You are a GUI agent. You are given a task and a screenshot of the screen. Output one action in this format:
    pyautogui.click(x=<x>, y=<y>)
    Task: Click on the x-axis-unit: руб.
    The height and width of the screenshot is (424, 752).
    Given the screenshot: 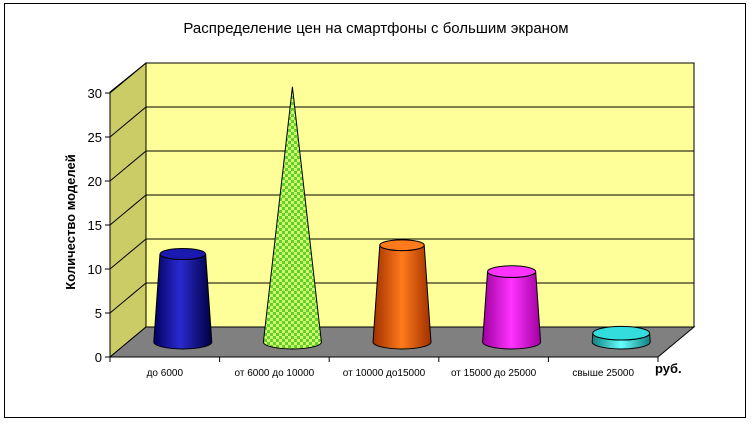 What is the action you would take?
    pyautogui.click(x=668, y=368)
    